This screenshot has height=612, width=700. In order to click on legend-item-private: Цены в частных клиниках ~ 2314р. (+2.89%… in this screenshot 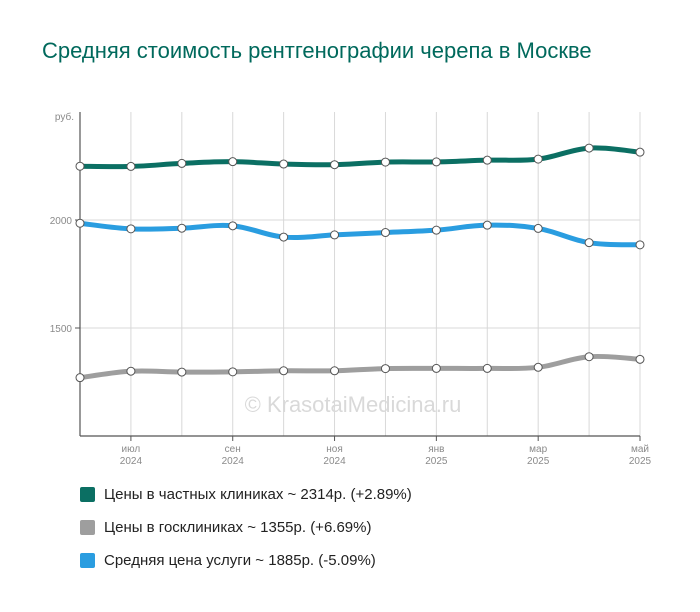, I will do `click(246, 494)`.